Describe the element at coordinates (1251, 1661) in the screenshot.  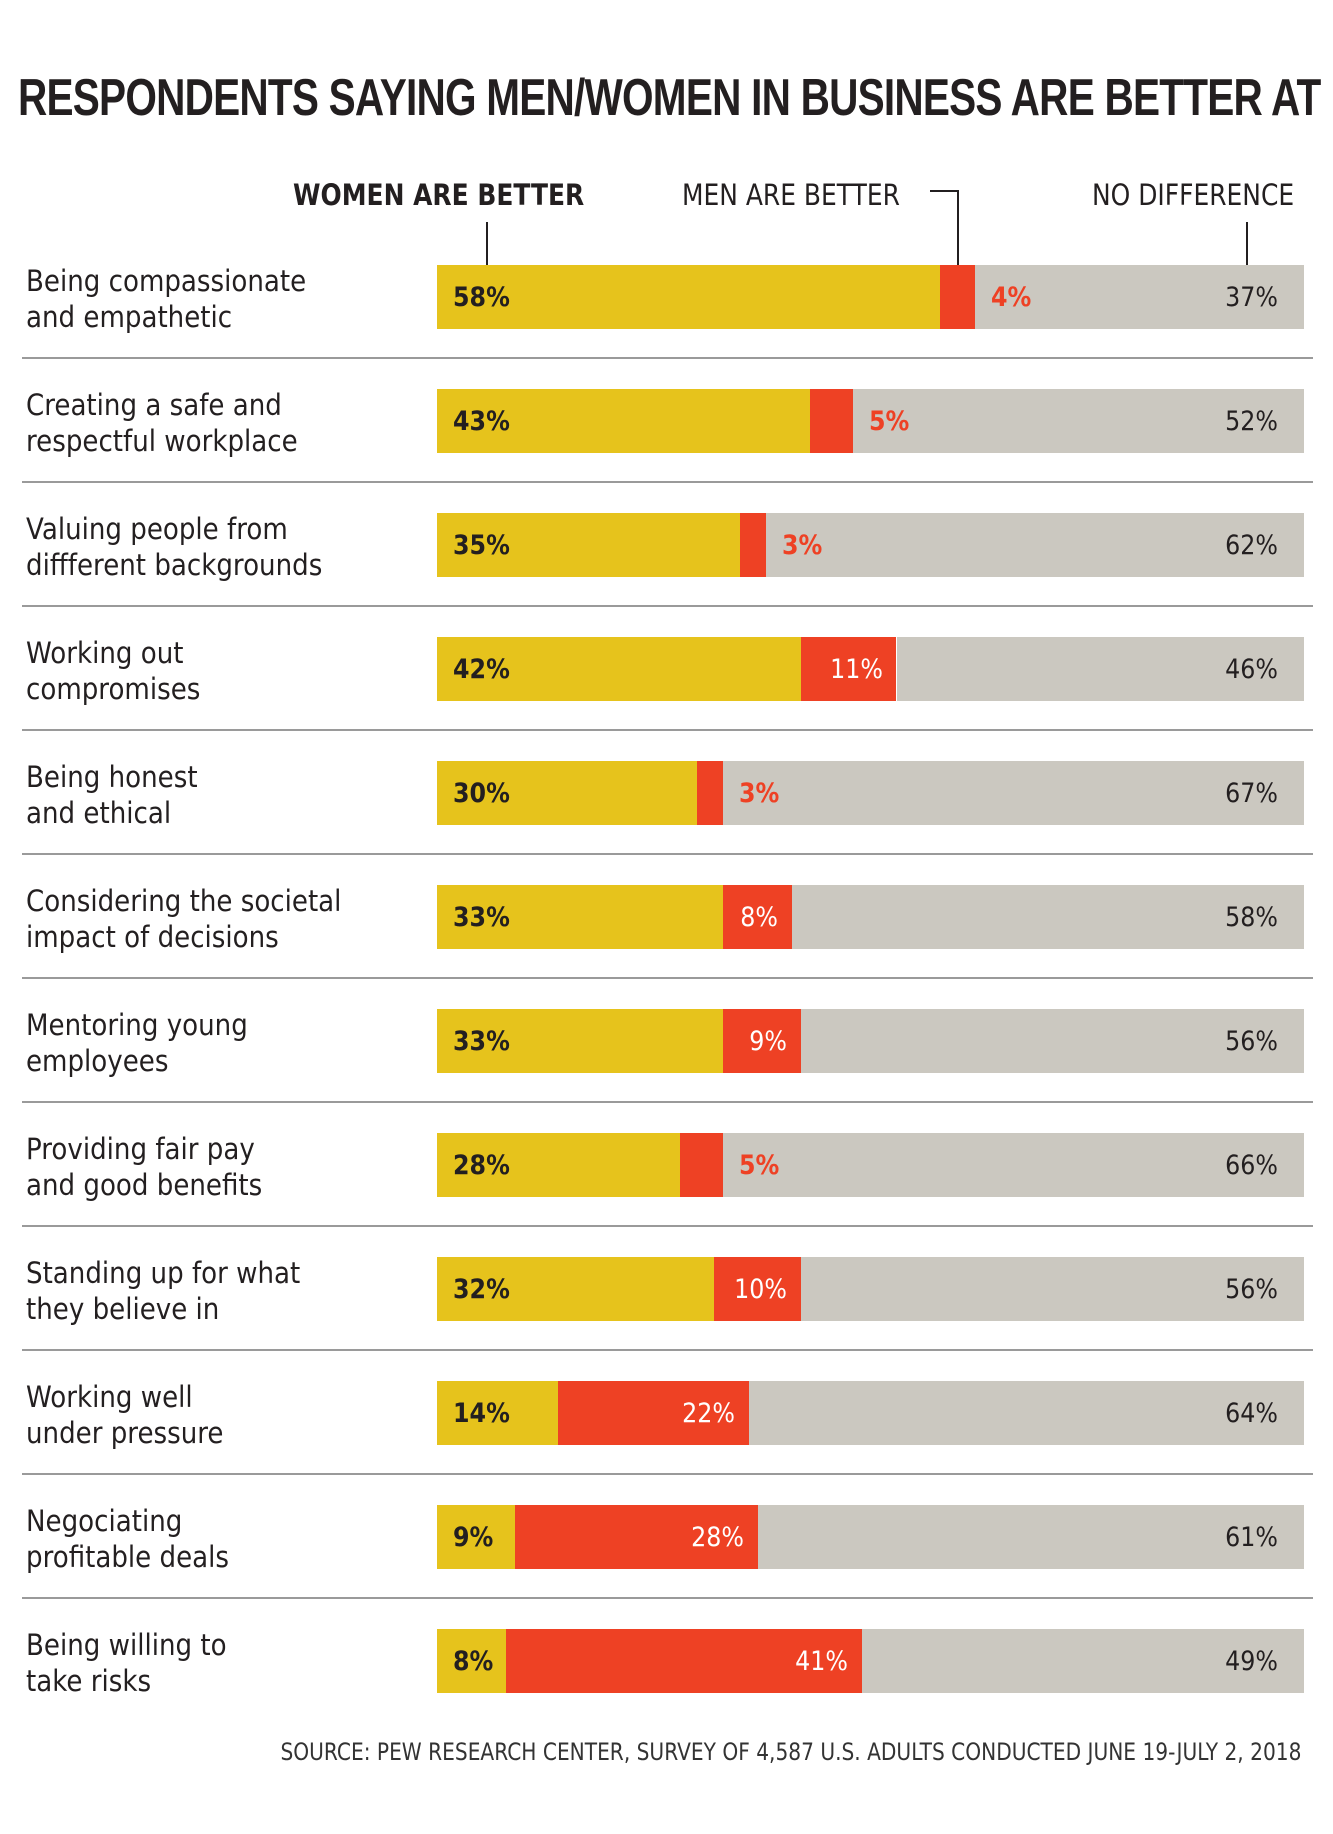
I see `value-no-difference: 49%` at that location.